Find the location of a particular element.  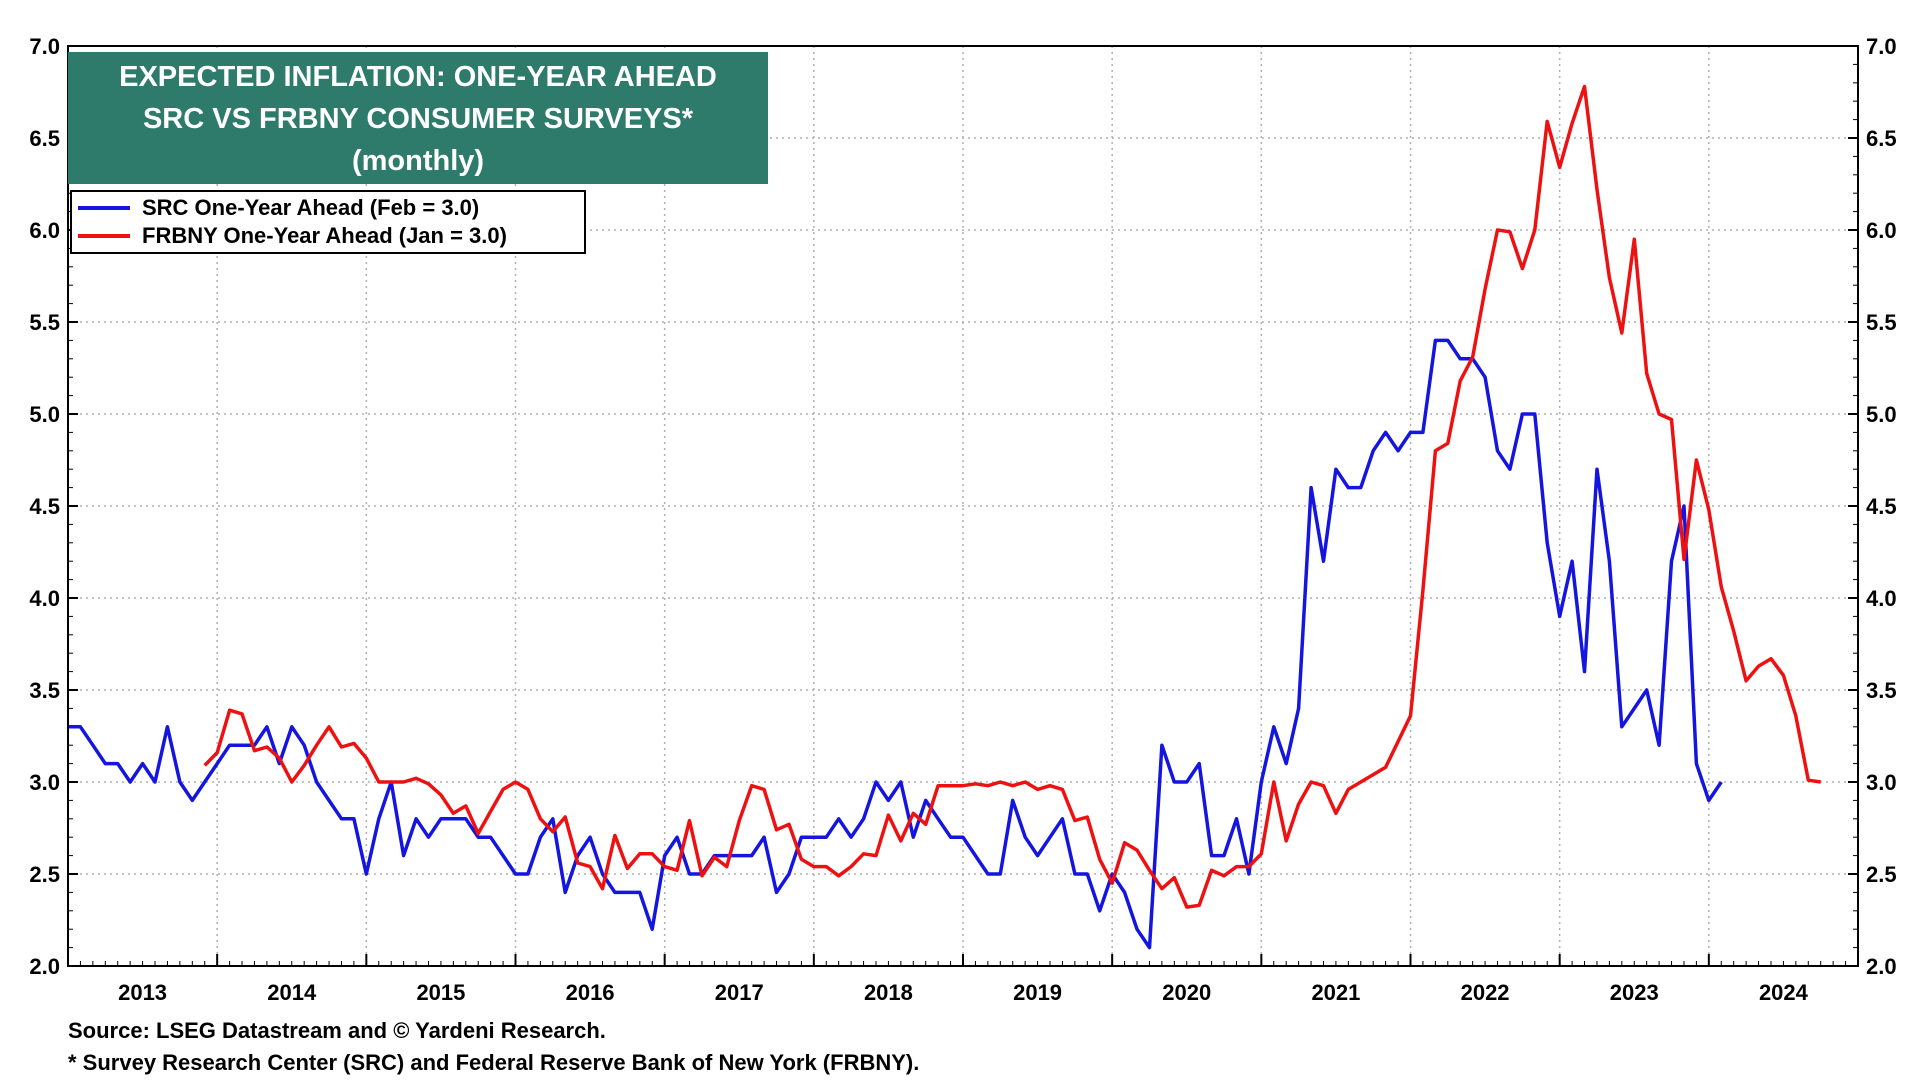

y-tick-label-left: 7.0 is located at coordinates (44, 46).